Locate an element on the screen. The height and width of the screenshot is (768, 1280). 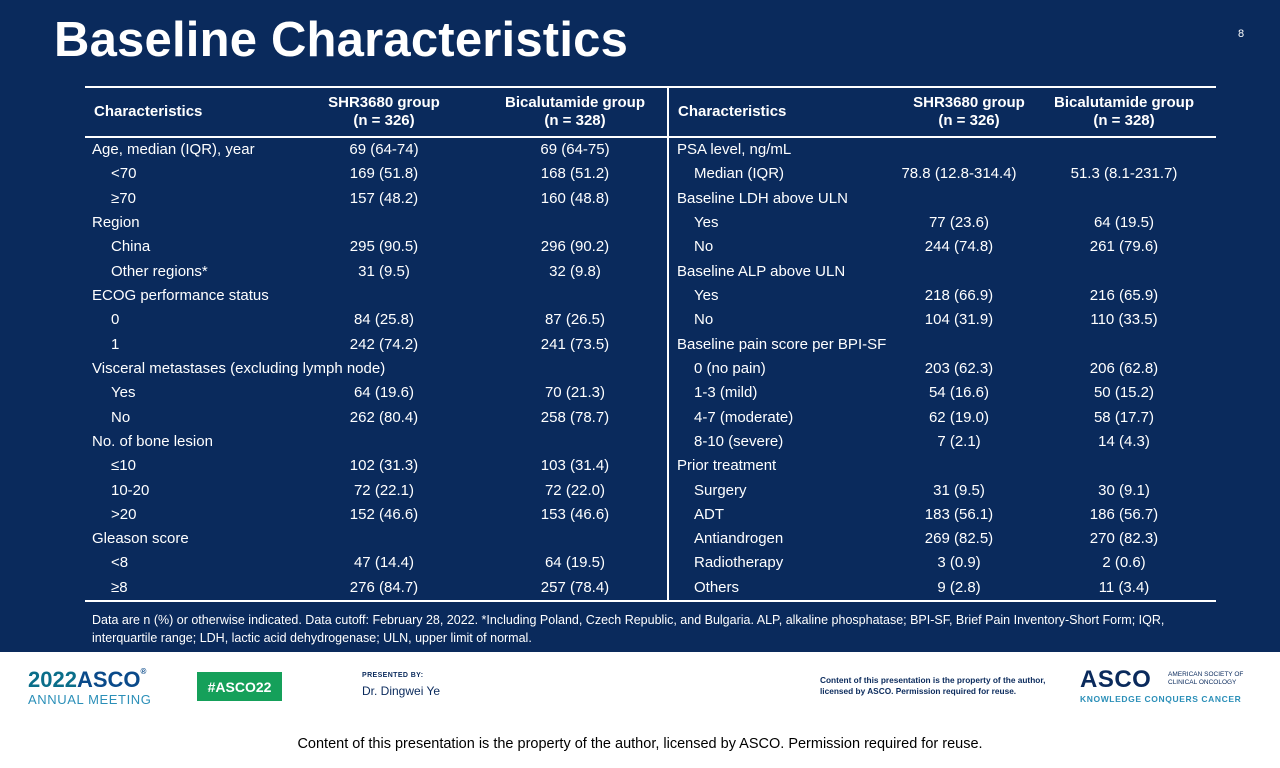
row-label: No is located at coordinates (121, 417).